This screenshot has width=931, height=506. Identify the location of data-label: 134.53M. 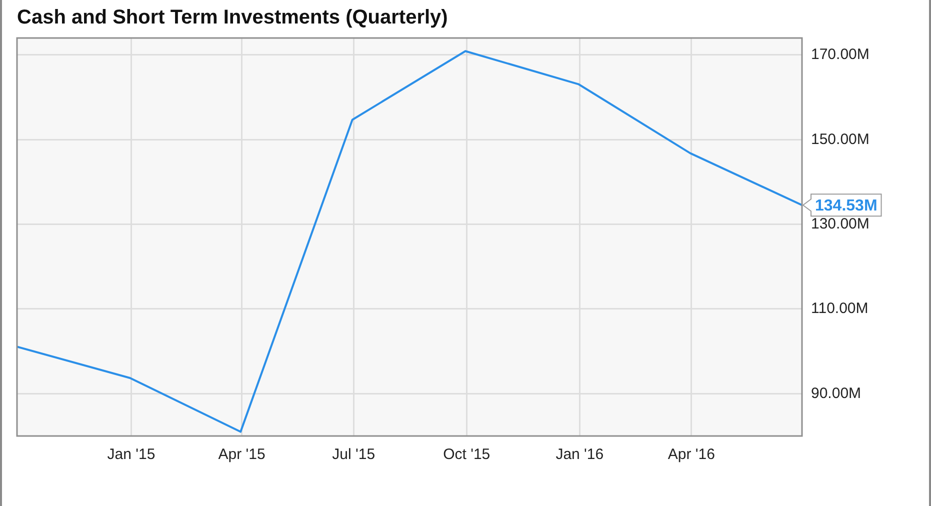
(846, 206).